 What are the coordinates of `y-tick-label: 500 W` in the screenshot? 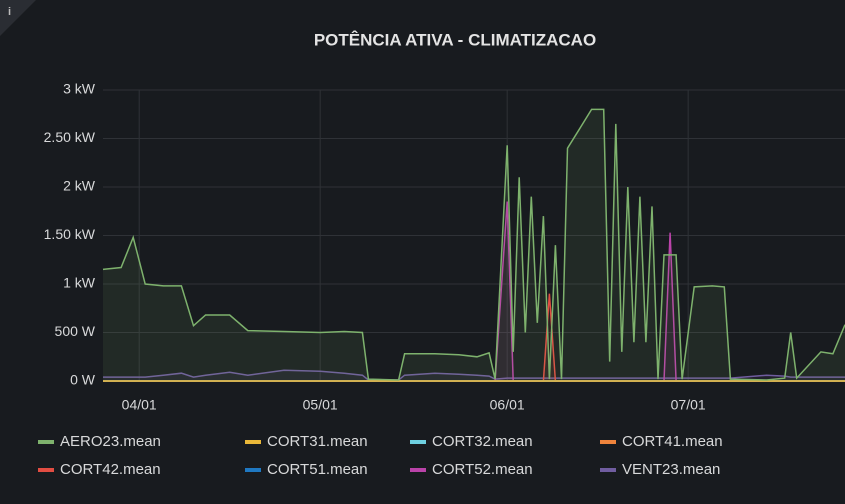 It's located at (75, 331).